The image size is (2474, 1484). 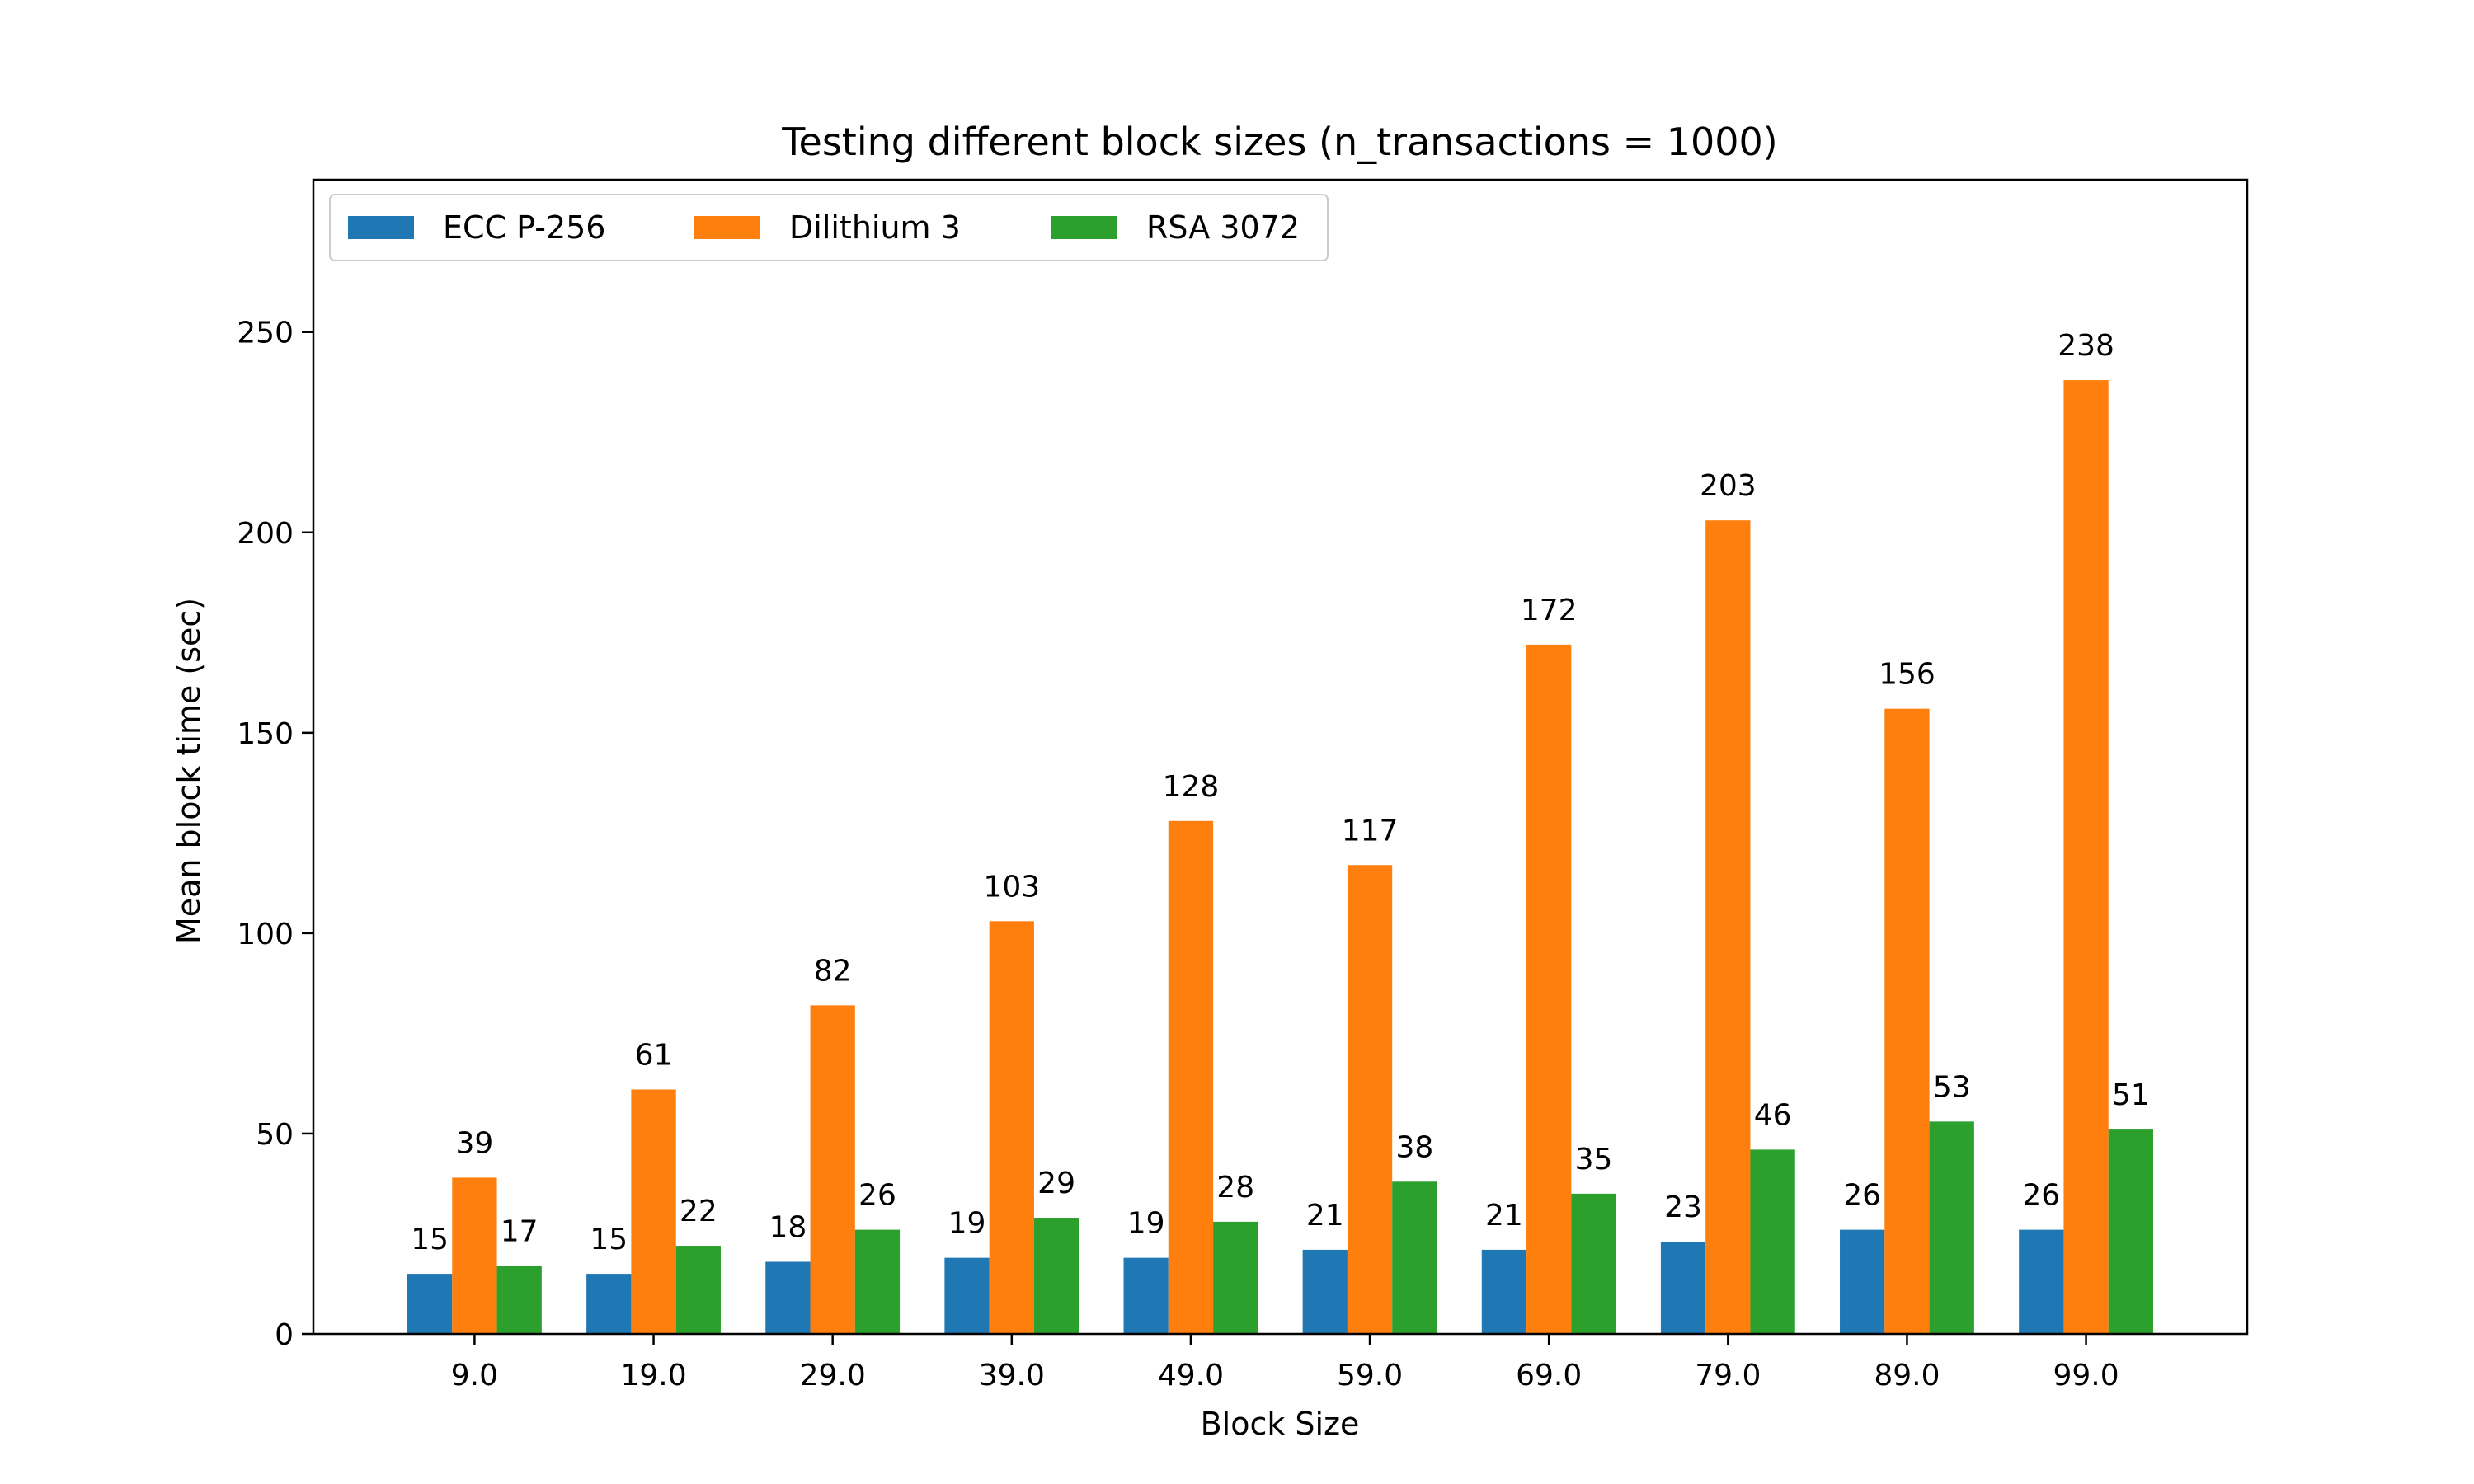 I want to click on data-label: 156, so click(x=1907, y=675).